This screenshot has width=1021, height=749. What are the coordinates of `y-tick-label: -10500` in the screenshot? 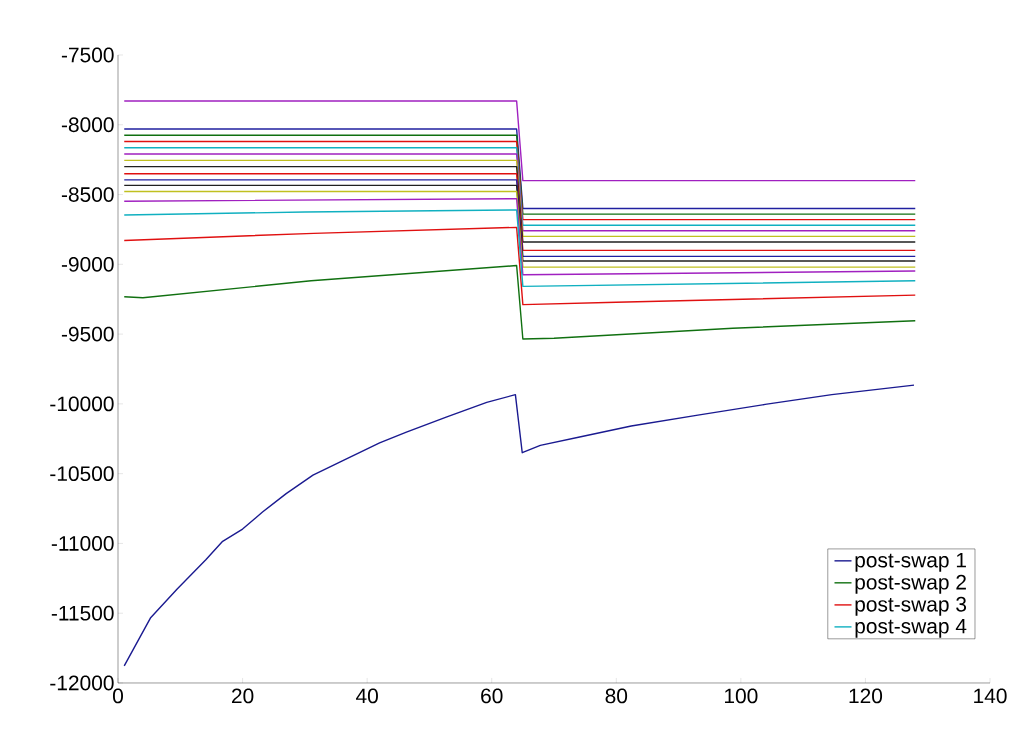 It's located at (82, 474).